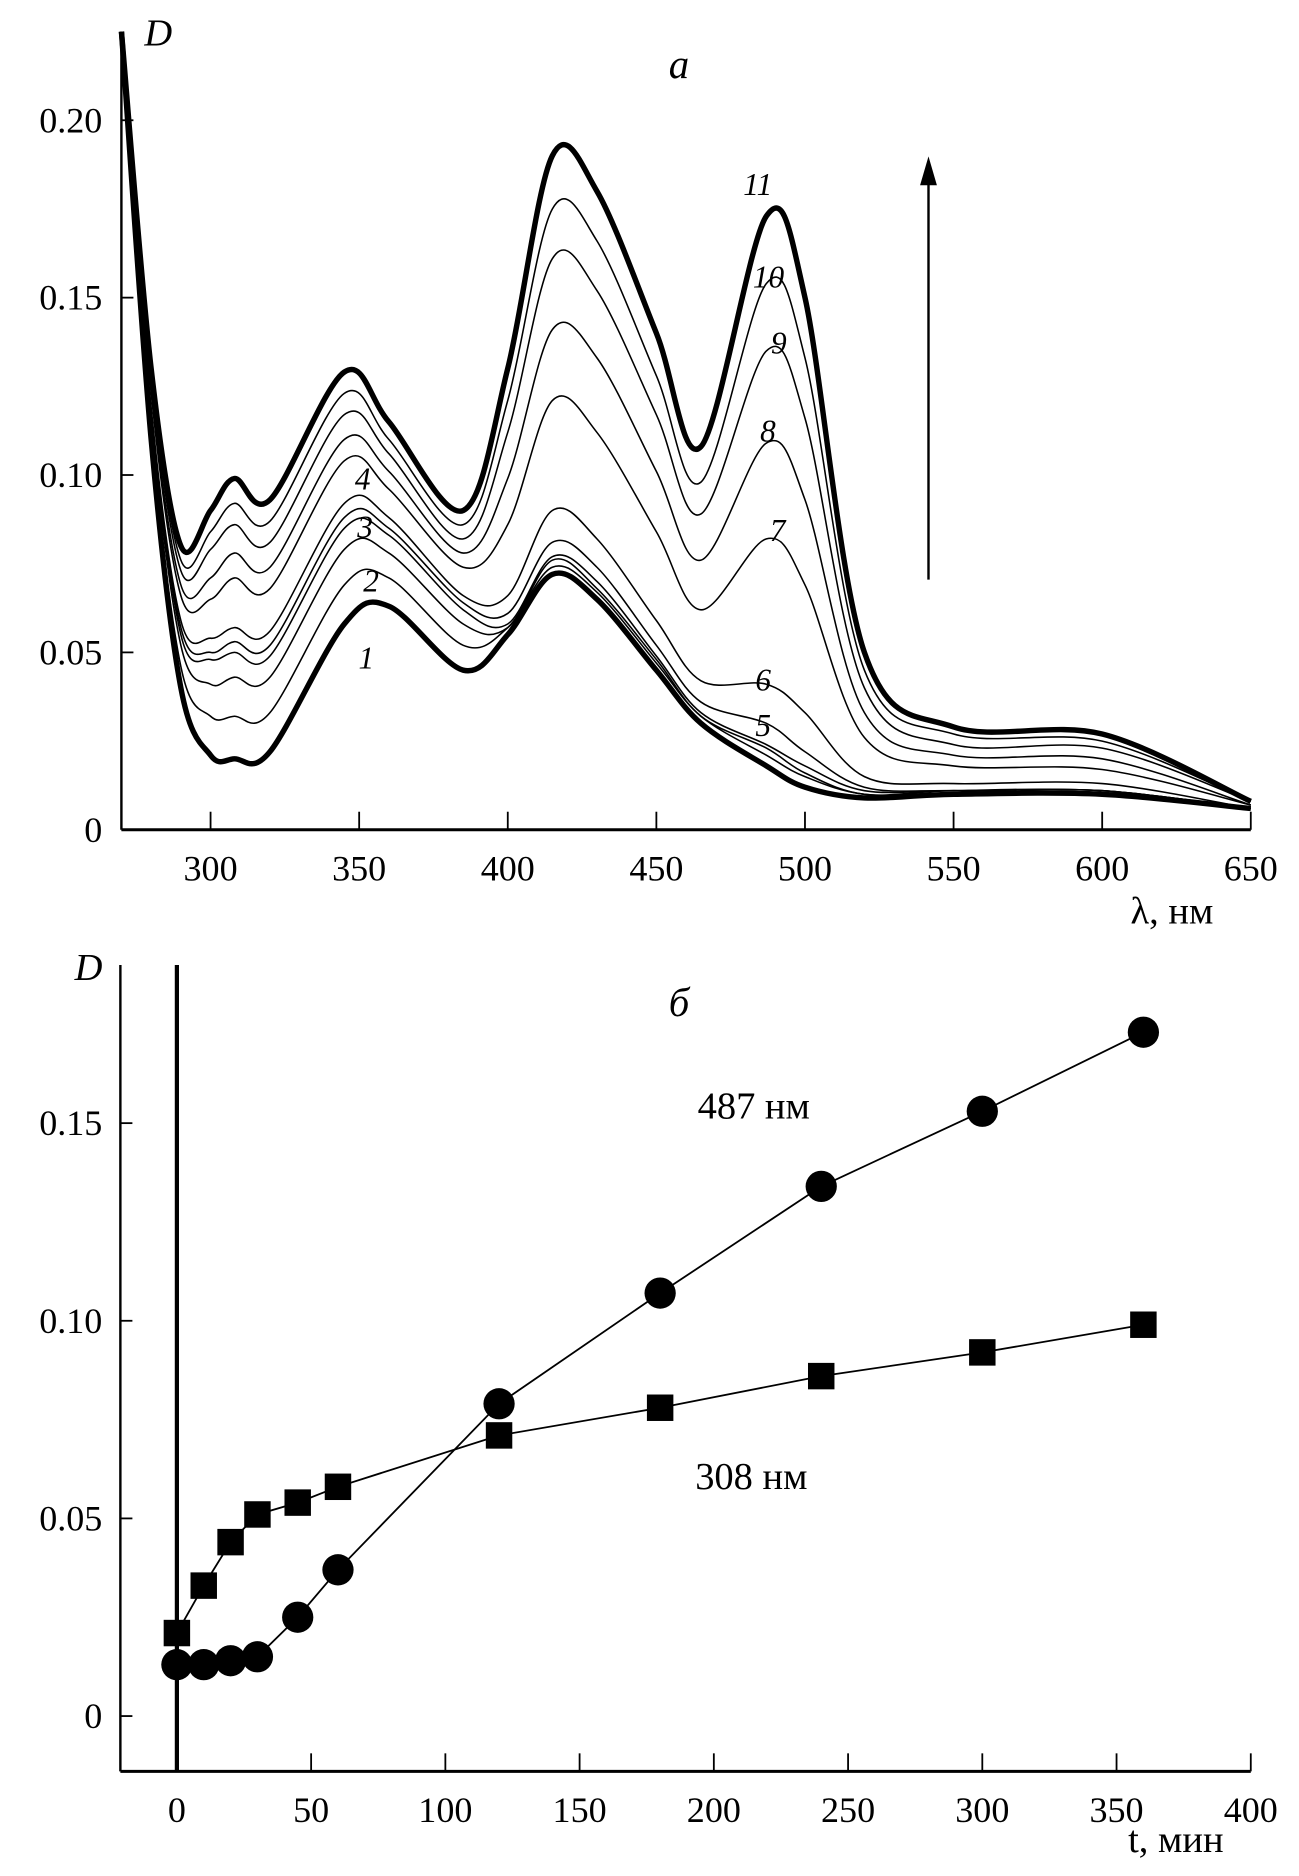  I want to click on bottom-x-tick-label: 200, so click(714, 1810).